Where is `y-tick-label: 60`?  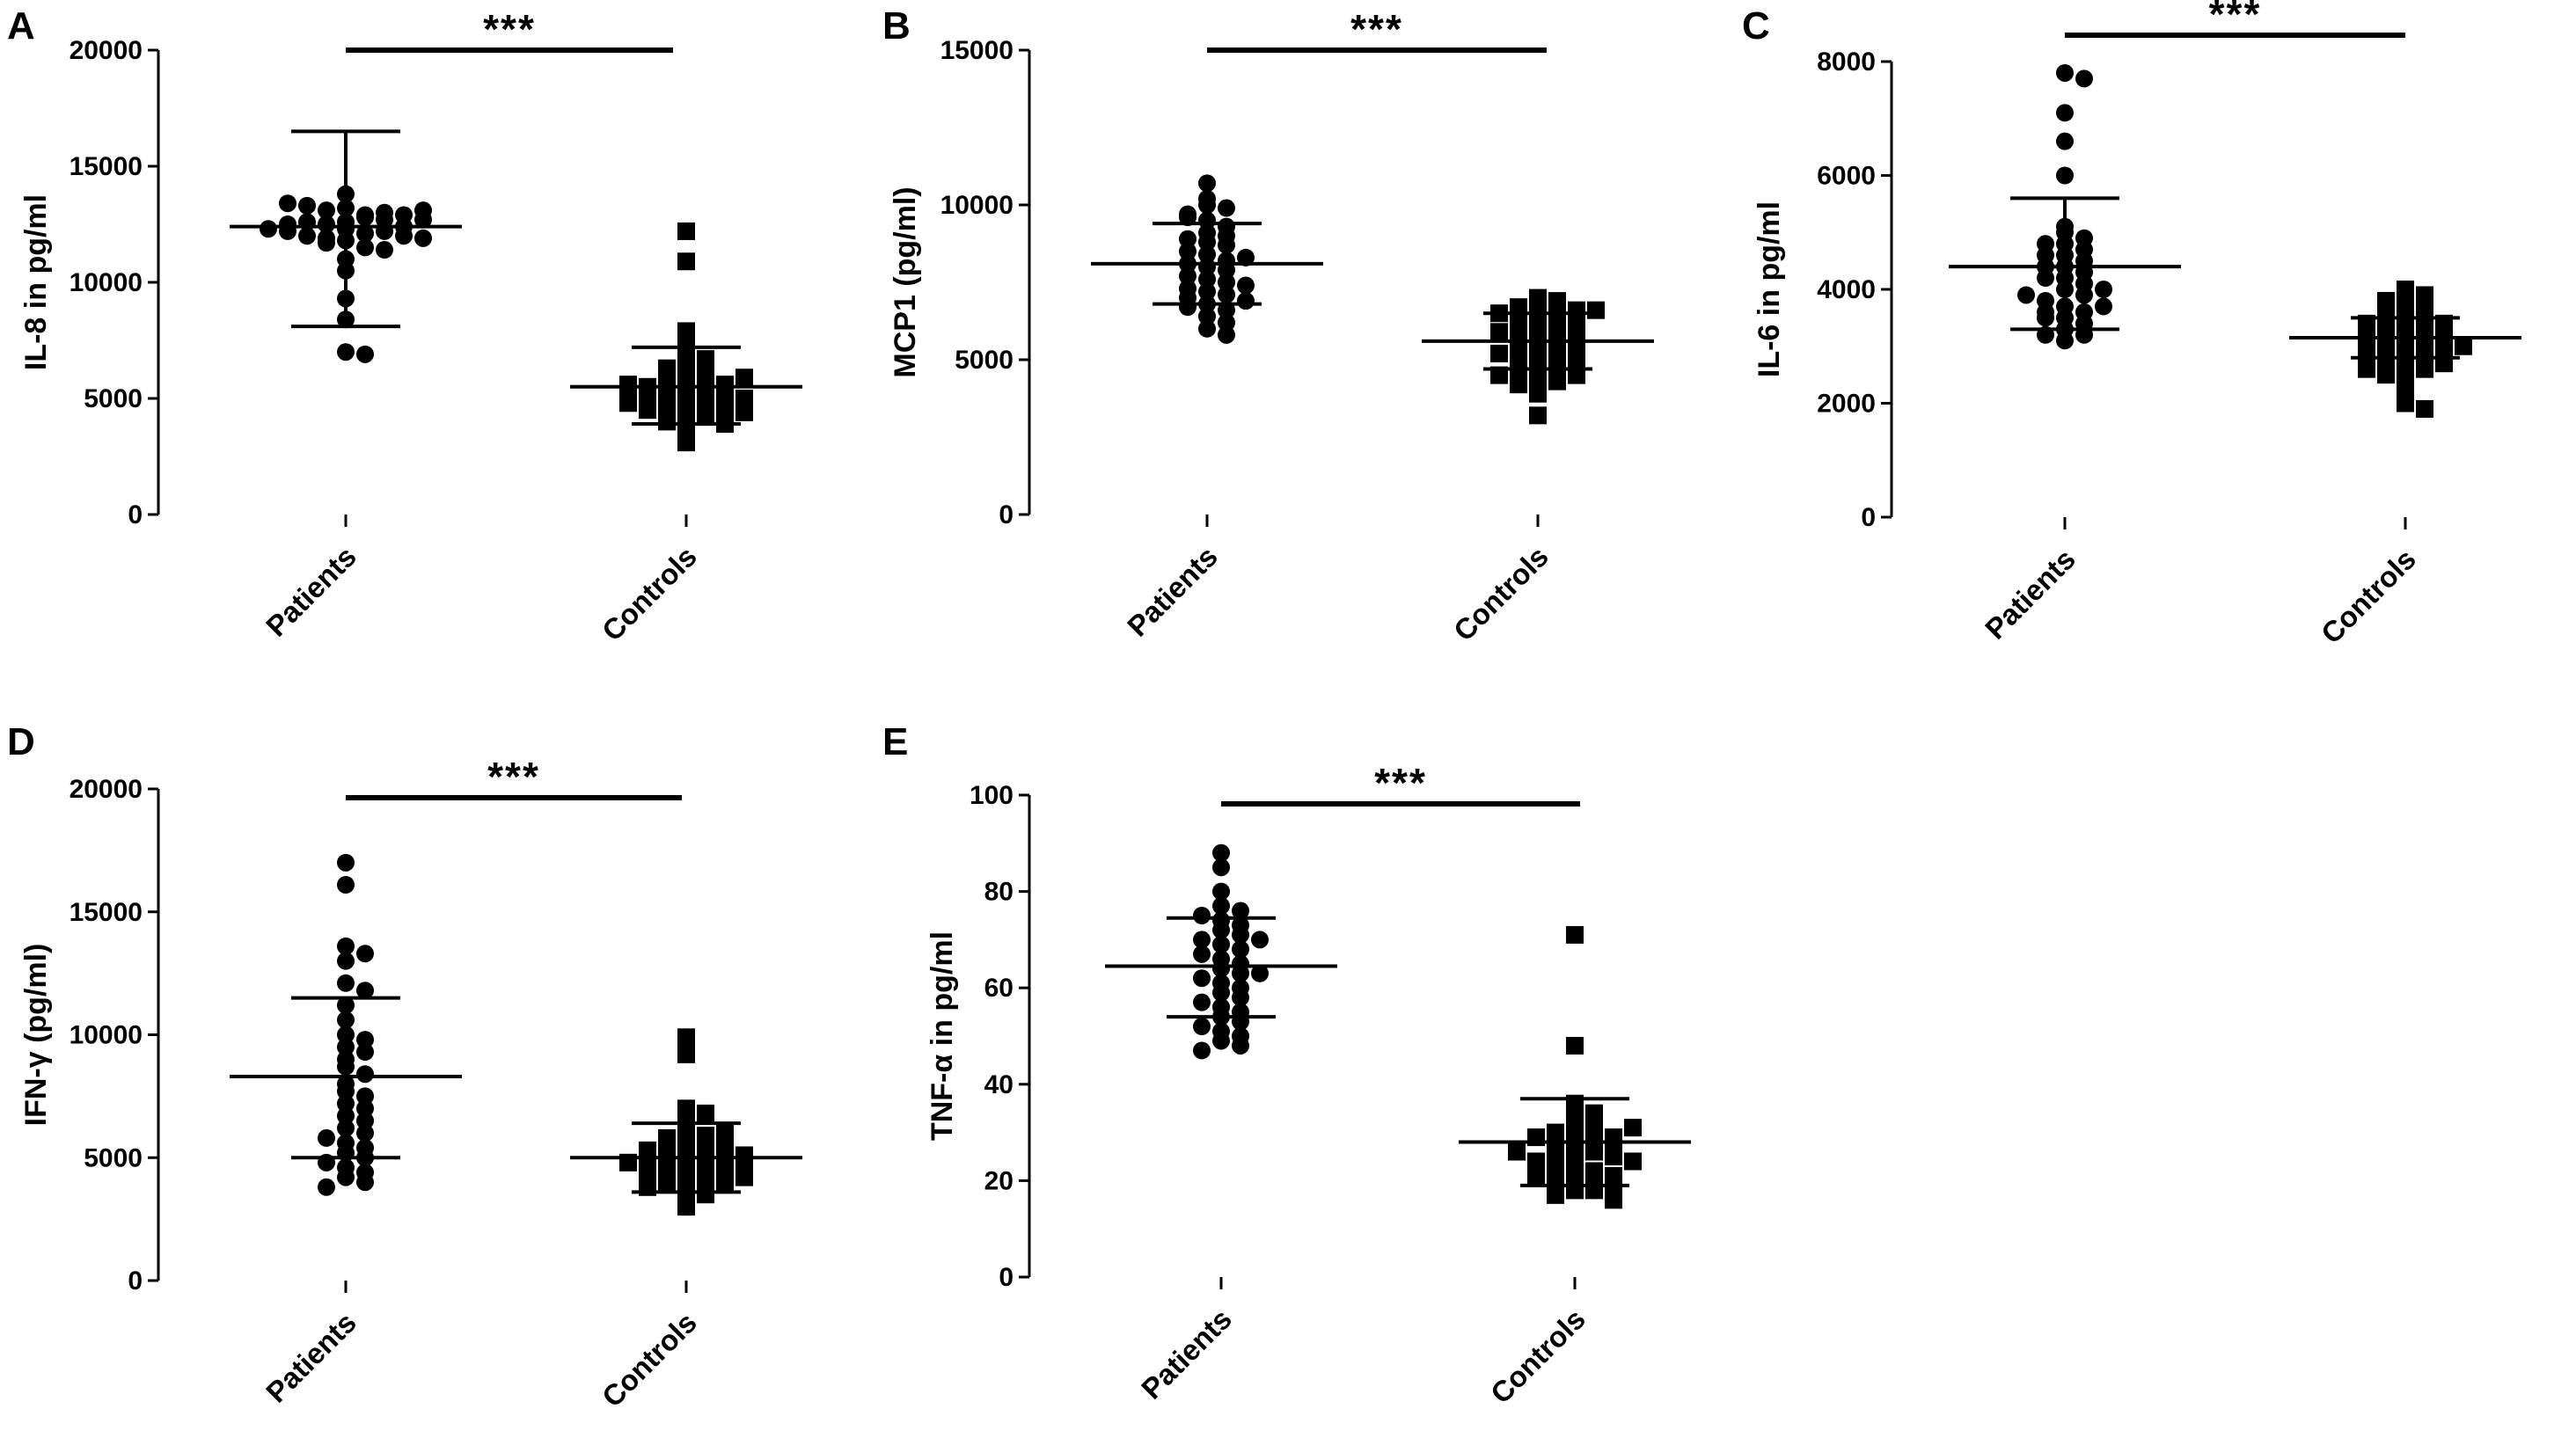 y-tick-label: 60 is located at coordinates (999, 988).